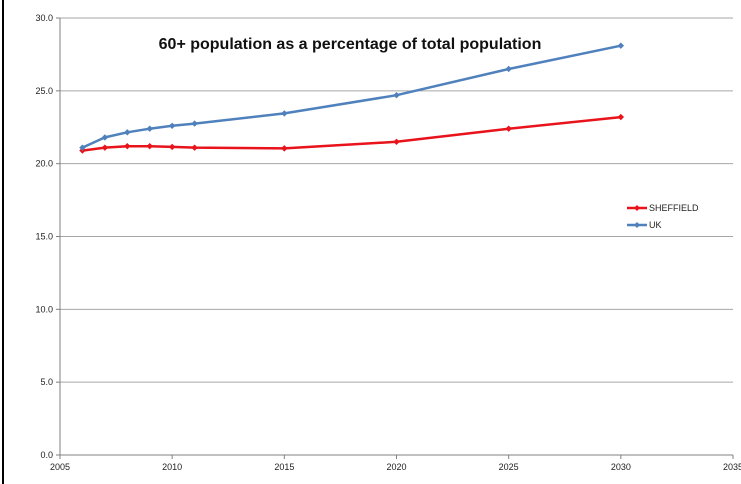 The width and height of the screenshot is (741, 484). Describe the element at coordinates (644, 225) in the screenshot. I see `legend-item-uk: UK` at that location.